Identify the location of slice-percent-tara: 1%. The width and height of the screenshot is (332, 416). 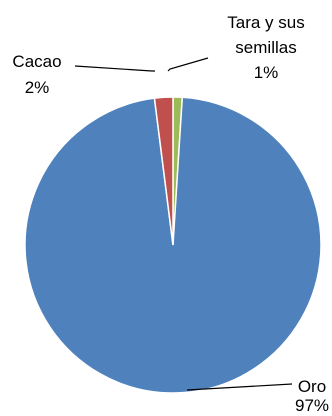
(266, 72).